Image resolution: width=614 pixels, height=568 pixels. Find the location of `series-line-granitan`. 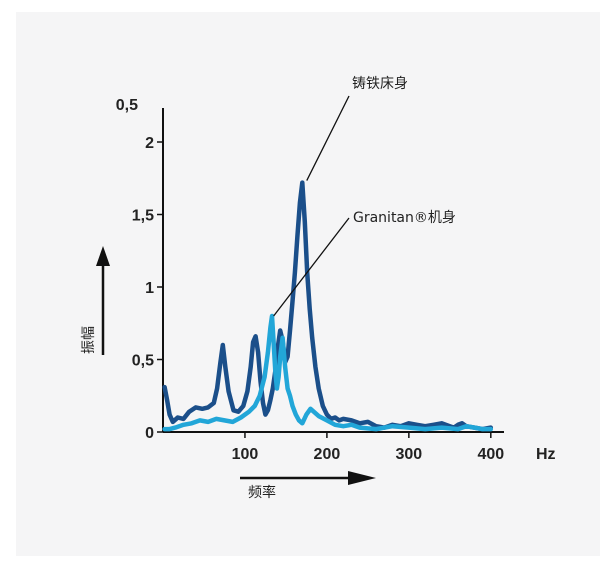

series-line-granitan is located at coordinates (328, 372).